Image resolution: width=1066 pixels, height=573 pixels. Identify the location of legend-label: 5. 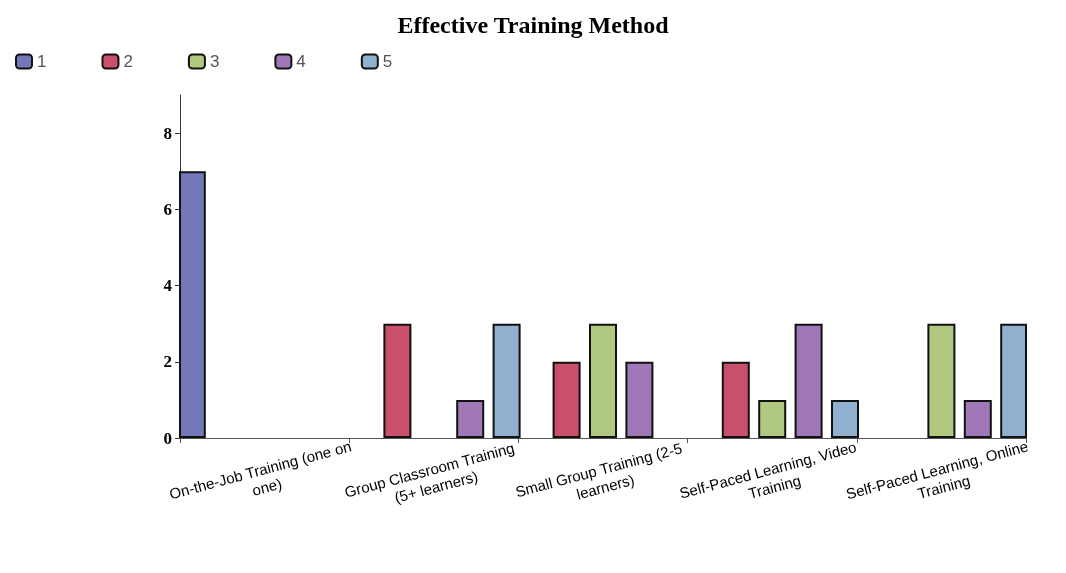
(387, 61).